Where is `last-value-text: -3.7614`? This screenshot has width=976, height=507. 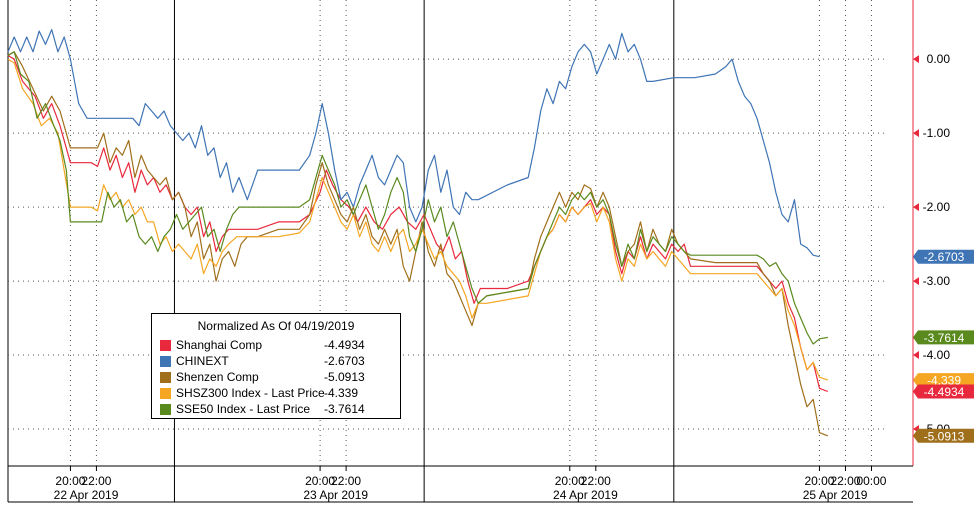
last-value-text: -3.7614 is located at coordinates (944, 338).